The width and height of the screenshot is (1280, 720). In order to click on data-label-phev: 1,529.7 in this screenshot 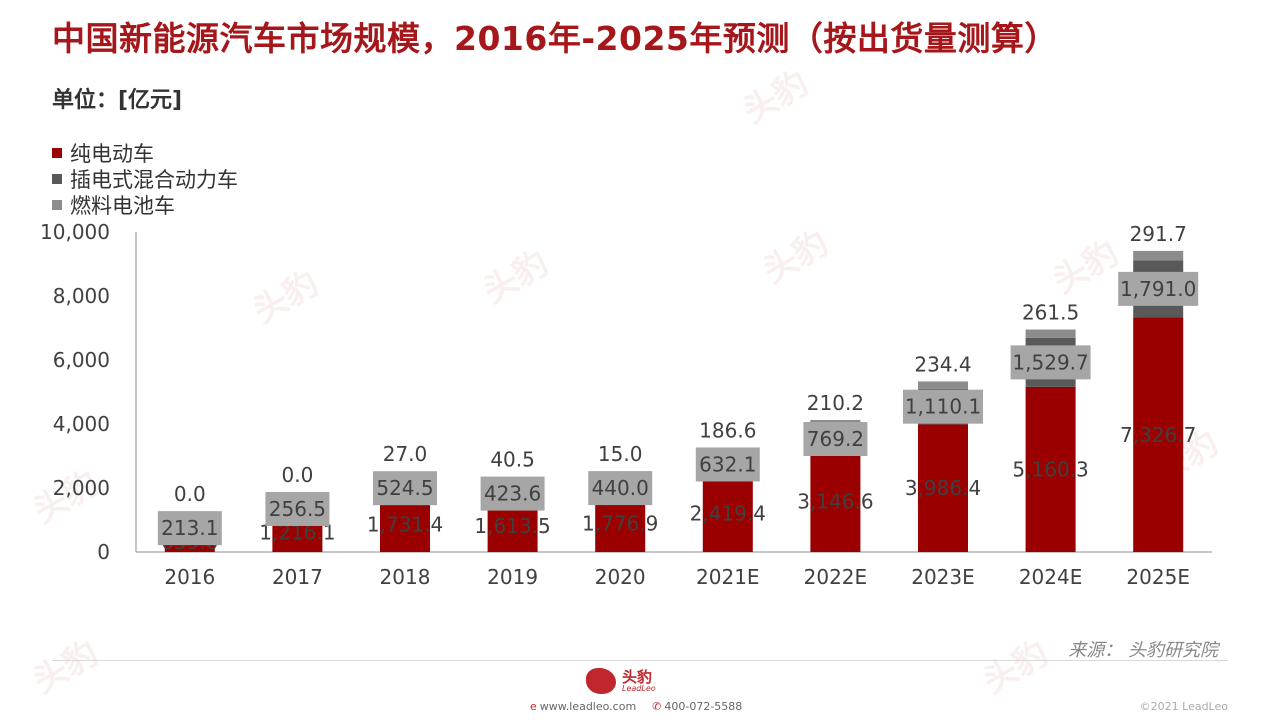, I will do `click(1050, 362)`.